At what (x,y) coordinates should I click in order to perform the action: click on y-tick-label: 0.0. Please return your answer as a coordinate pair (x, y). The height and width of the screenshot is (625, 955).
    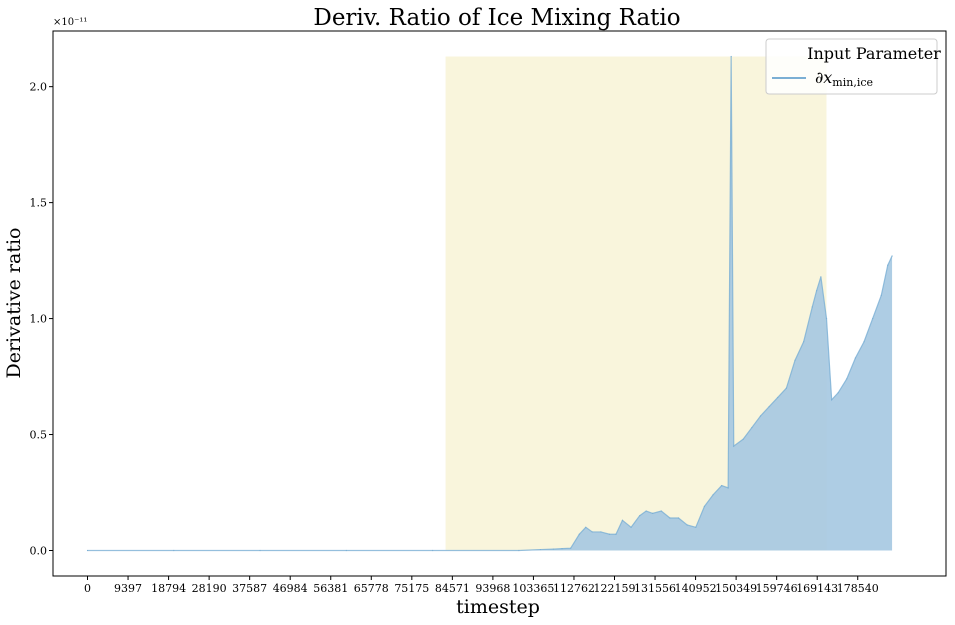
    Looking at the image, I should click on (39, 550).